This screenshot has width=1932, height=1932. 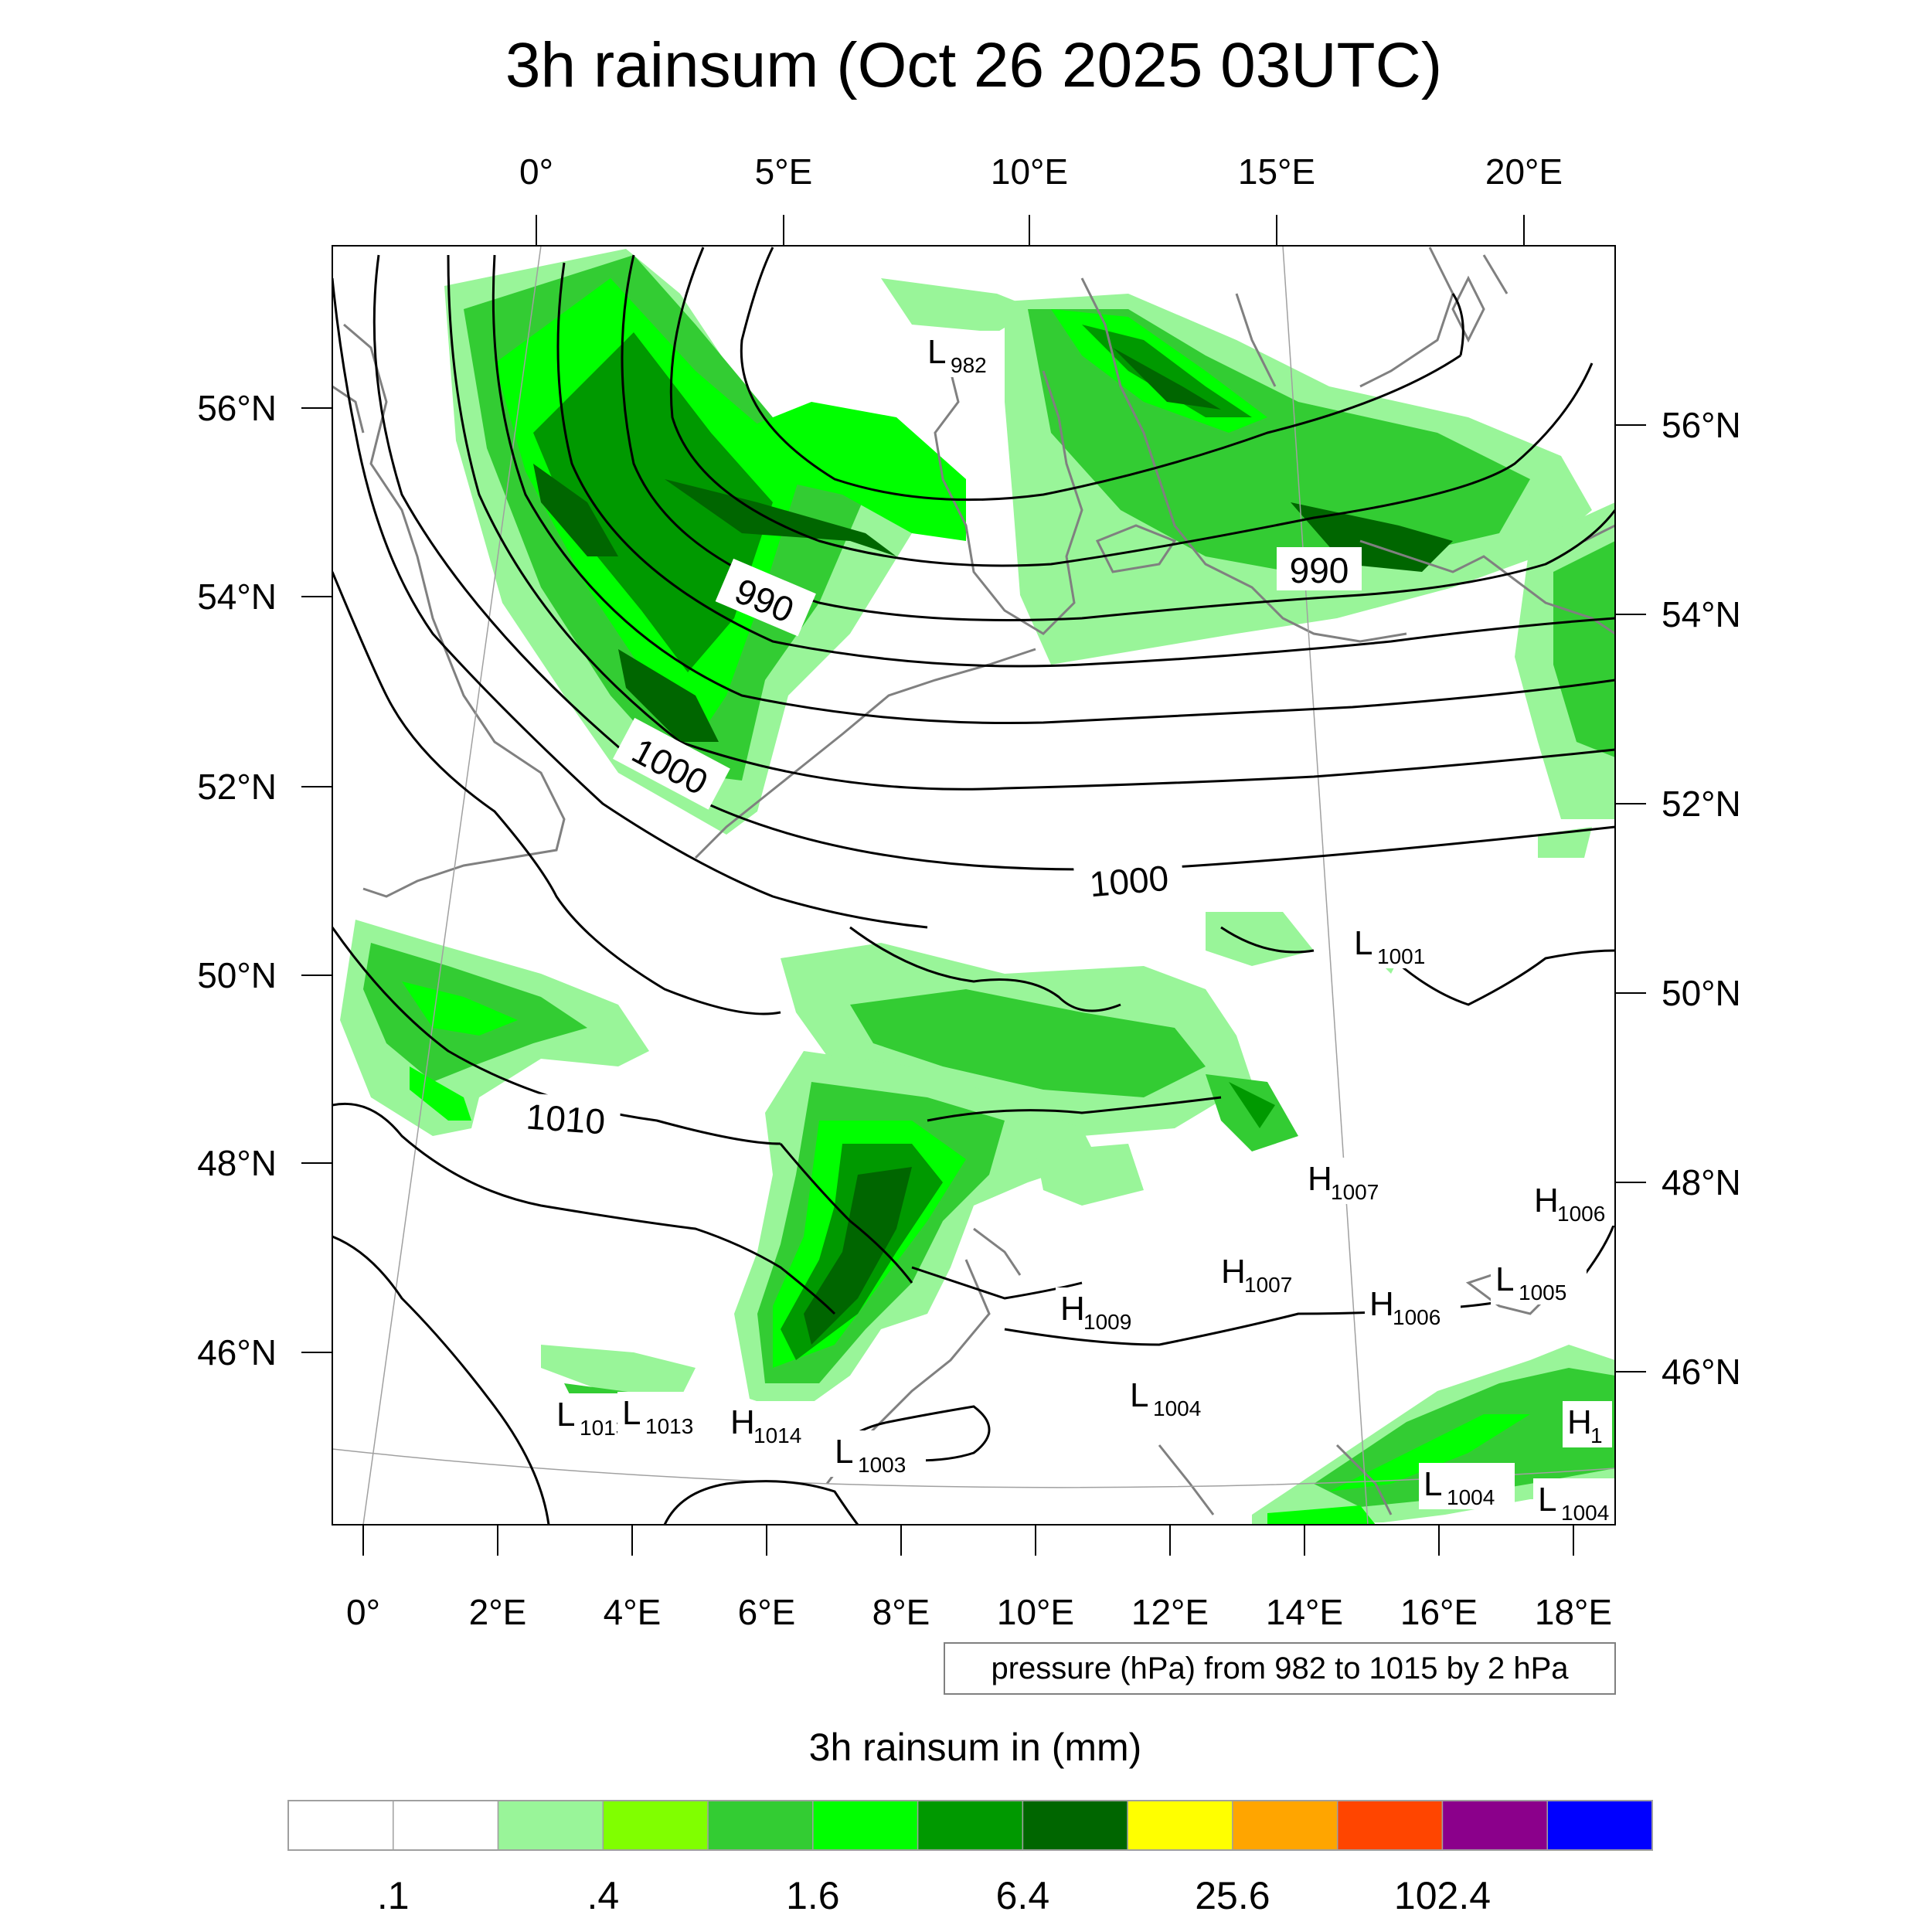 I want to click on top-axis-label: 20°E, so click(x=1524, y=171).